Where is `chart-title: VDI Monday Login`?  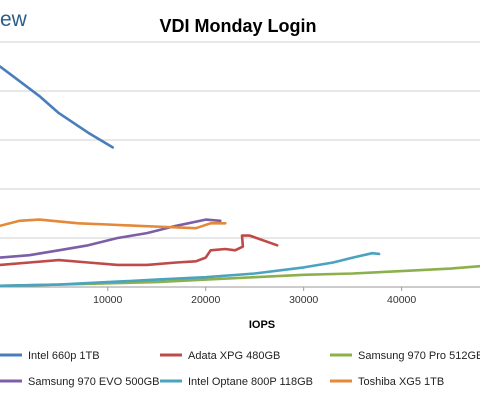
chart-title: VDI Monday Login is located at coordinates (238, 26).